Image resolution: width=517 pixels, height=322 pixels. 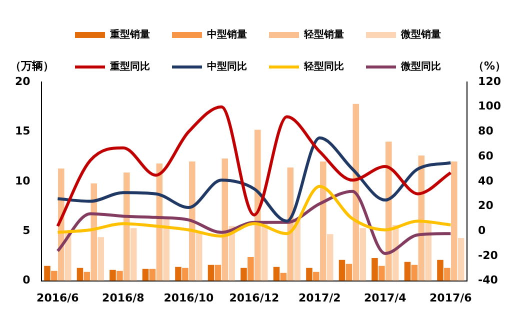 What do you see at coordinates (323, 66) in the screenshot?
I see `legend-label: 轻型同比` at bounding box center [323, 66].